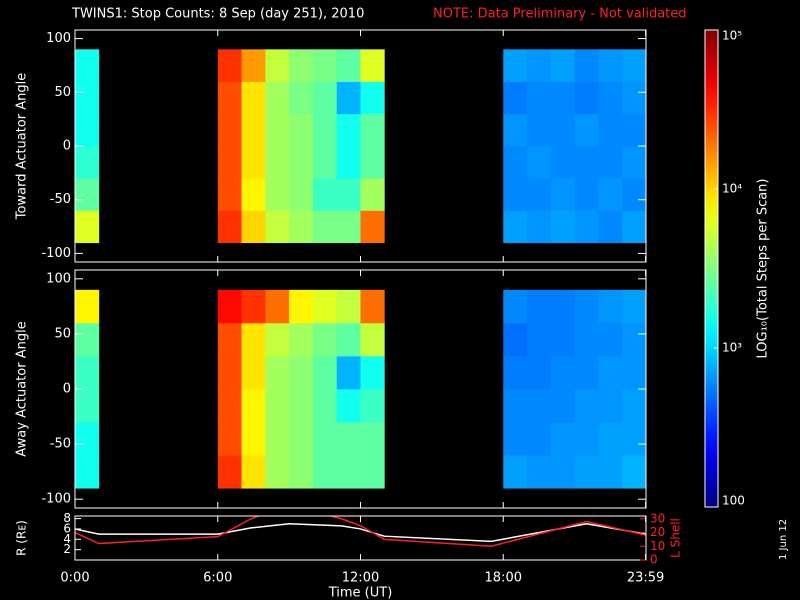 This screenshot has height=600, width=800. Describe the element at coordinates (56, 253) in the screenshot. I see `y-tick-label: -100` at that location.